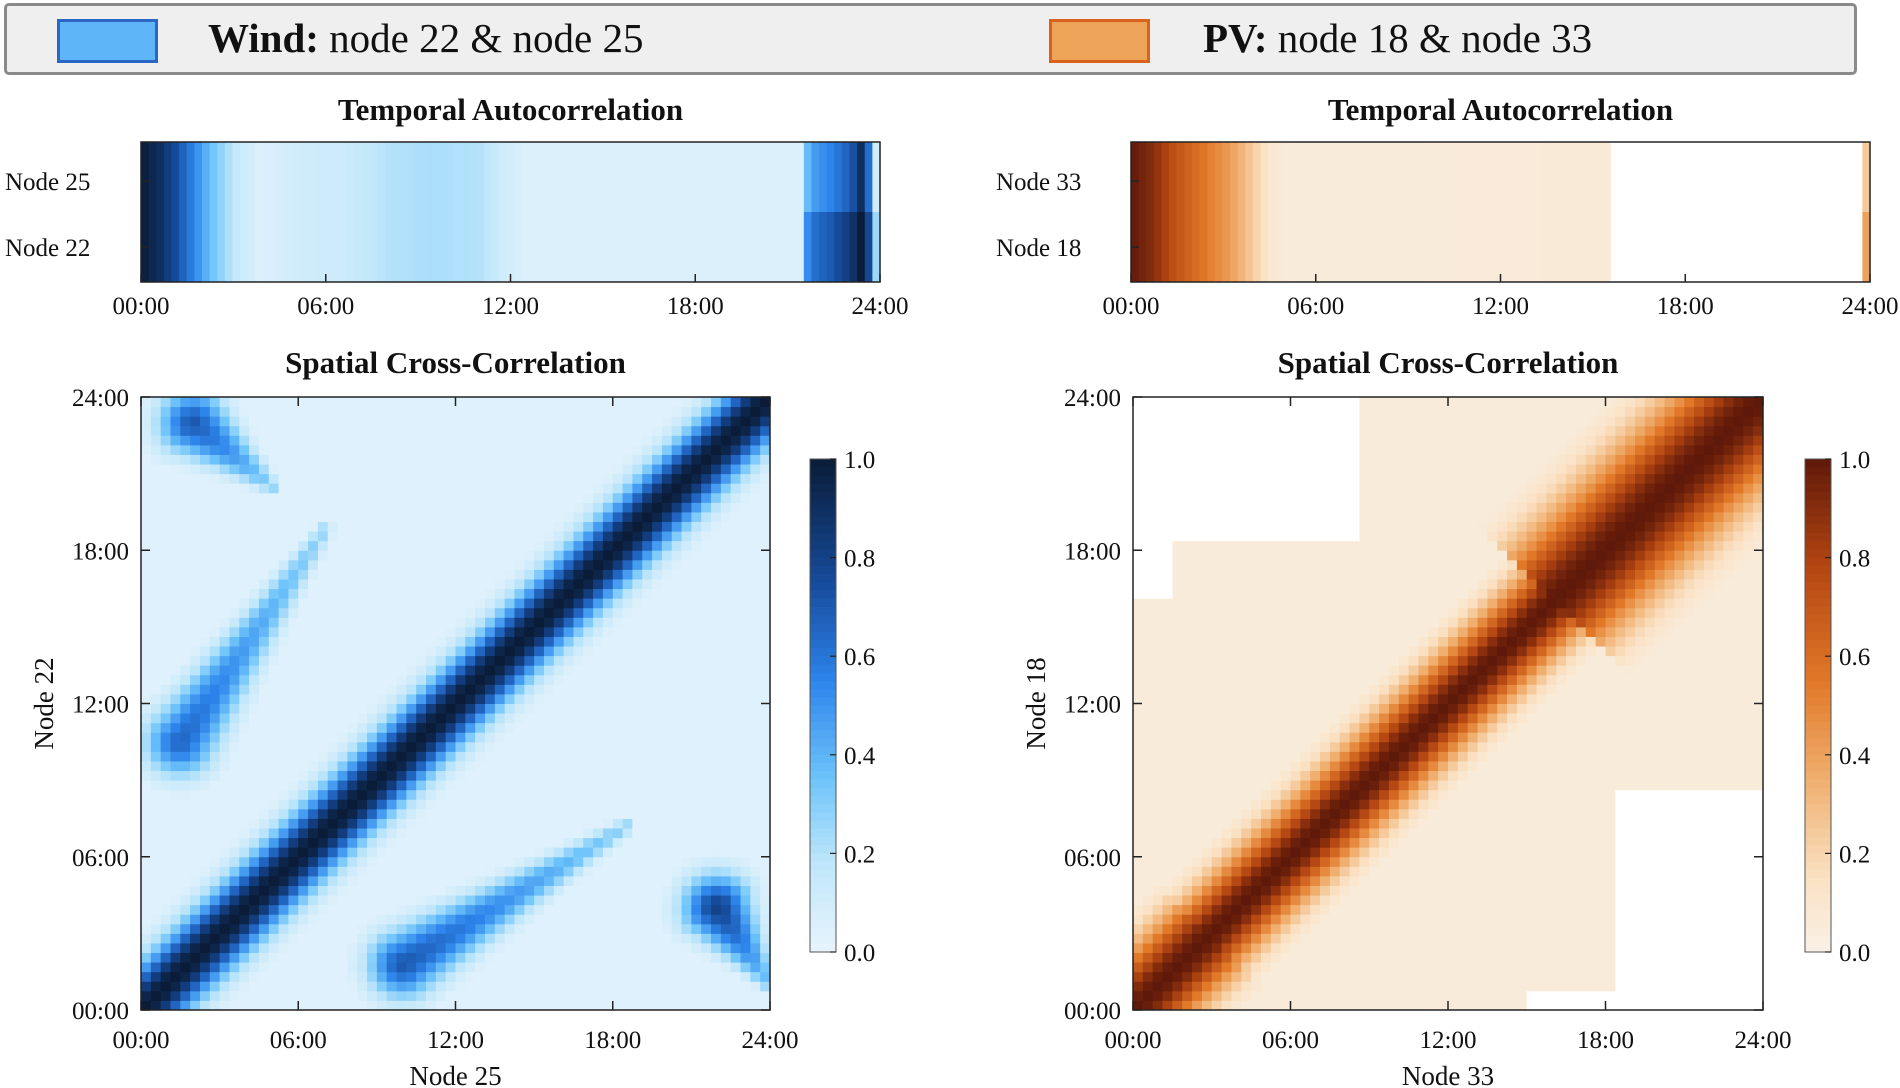  Describe the element at coordinates (510, 306) in the screenshot. I see `wind_temporal-x-tick-label: 12:00` at that location.